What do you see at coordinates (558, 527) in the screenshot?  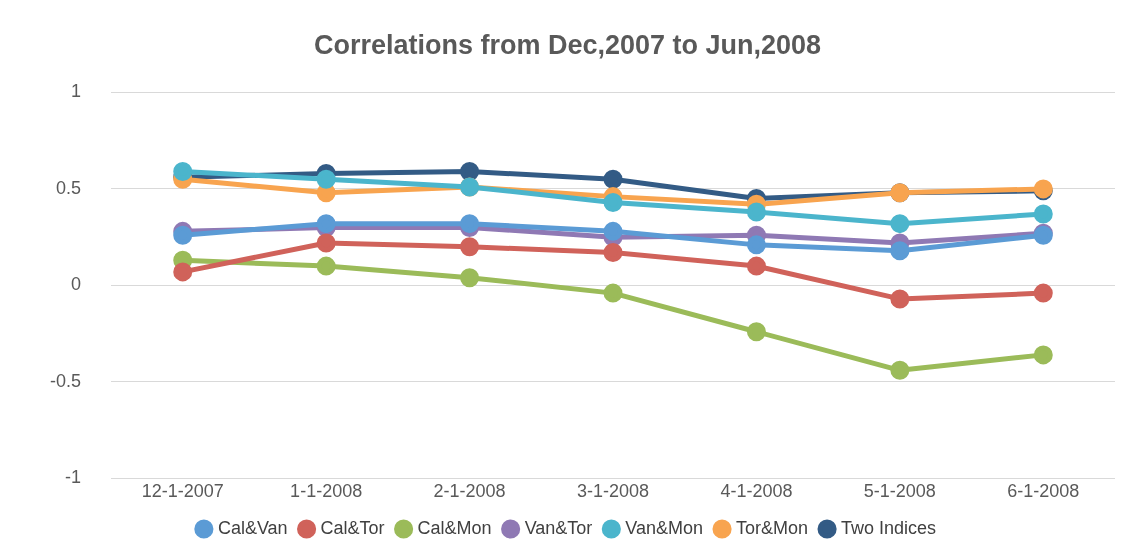 I see `legend-label: Van&Tor` at bounding box center [558, 527].